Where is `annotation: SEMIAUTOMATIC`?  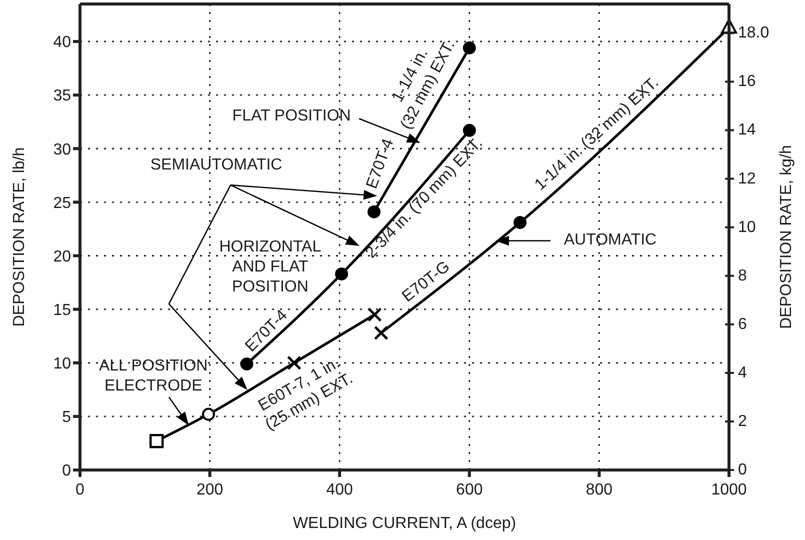
annotation: SEMIAUTOMATIC is located at coordinates (216, 165).